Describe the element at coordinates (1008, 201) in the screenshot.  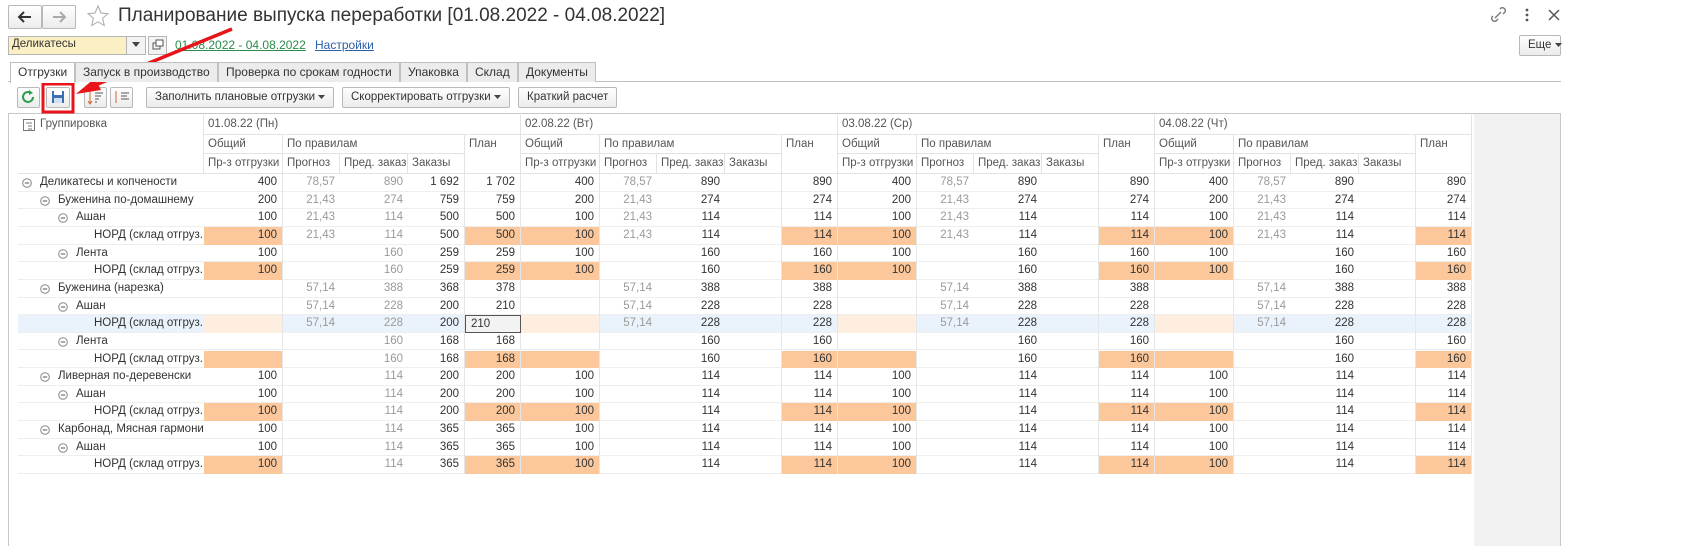
I see `value-cell: 274` at that location.